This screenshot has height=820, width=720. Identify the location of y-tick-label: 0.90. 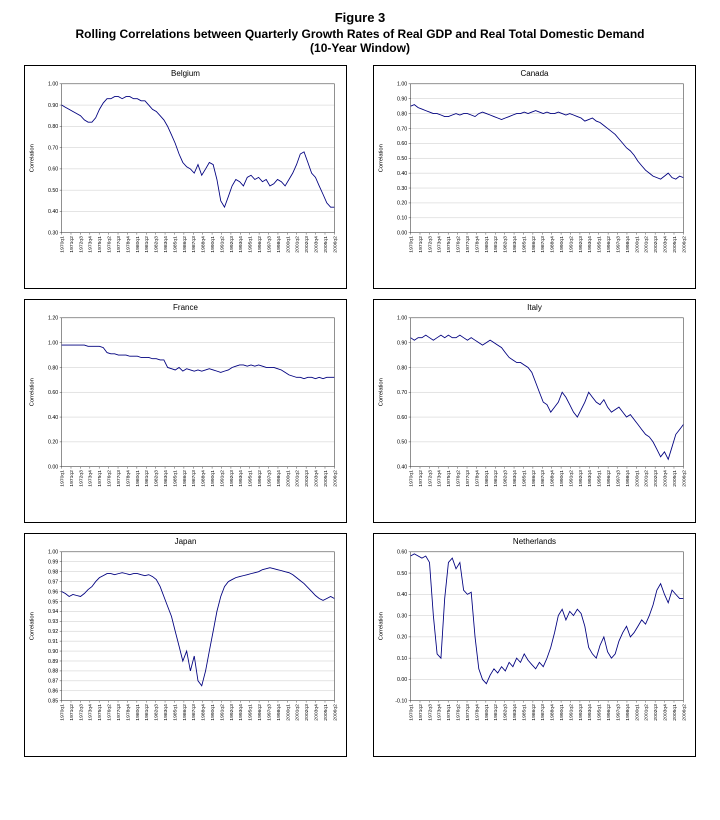
(53, 106).